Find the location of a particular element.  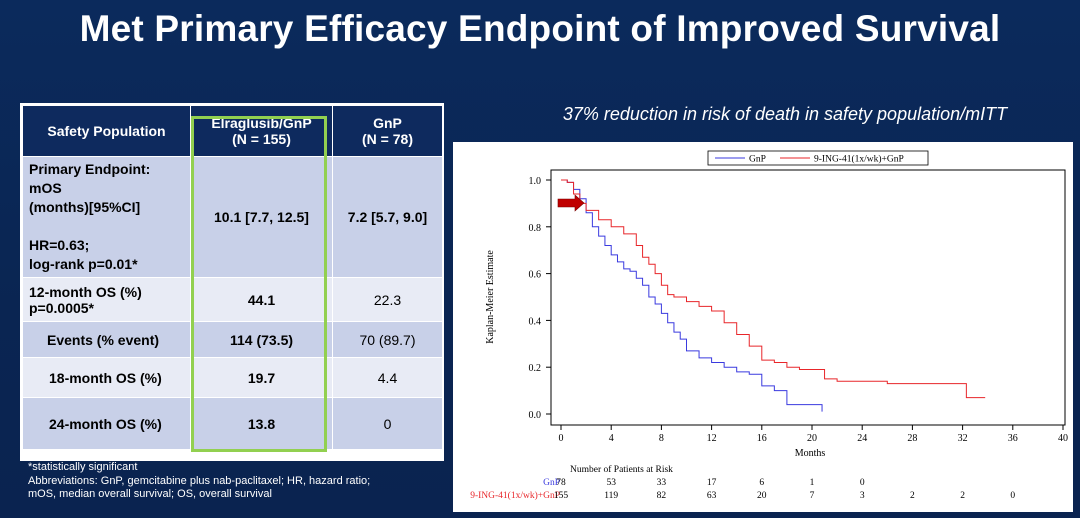

x-tick-label: 8 is located at coordinates (661, 438).